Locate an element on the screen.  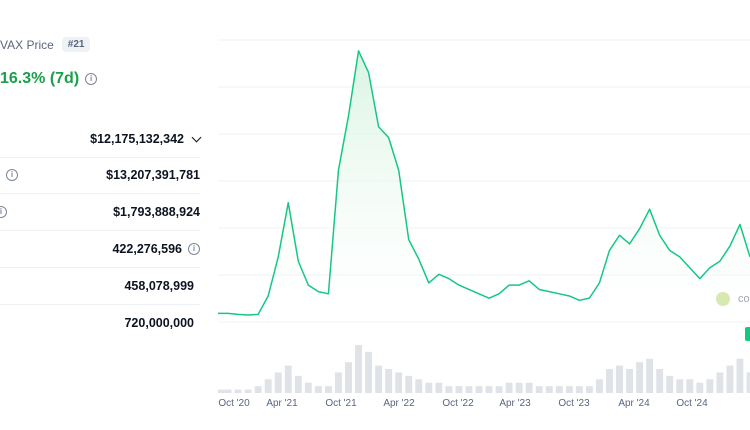
x-tick-label: Oct '21 is located at coordinates (341, 403).